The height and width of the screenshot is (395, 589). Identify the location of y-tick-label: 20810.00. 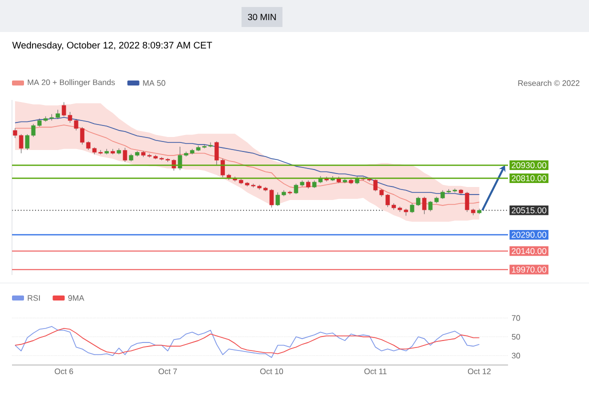
(529, 178).